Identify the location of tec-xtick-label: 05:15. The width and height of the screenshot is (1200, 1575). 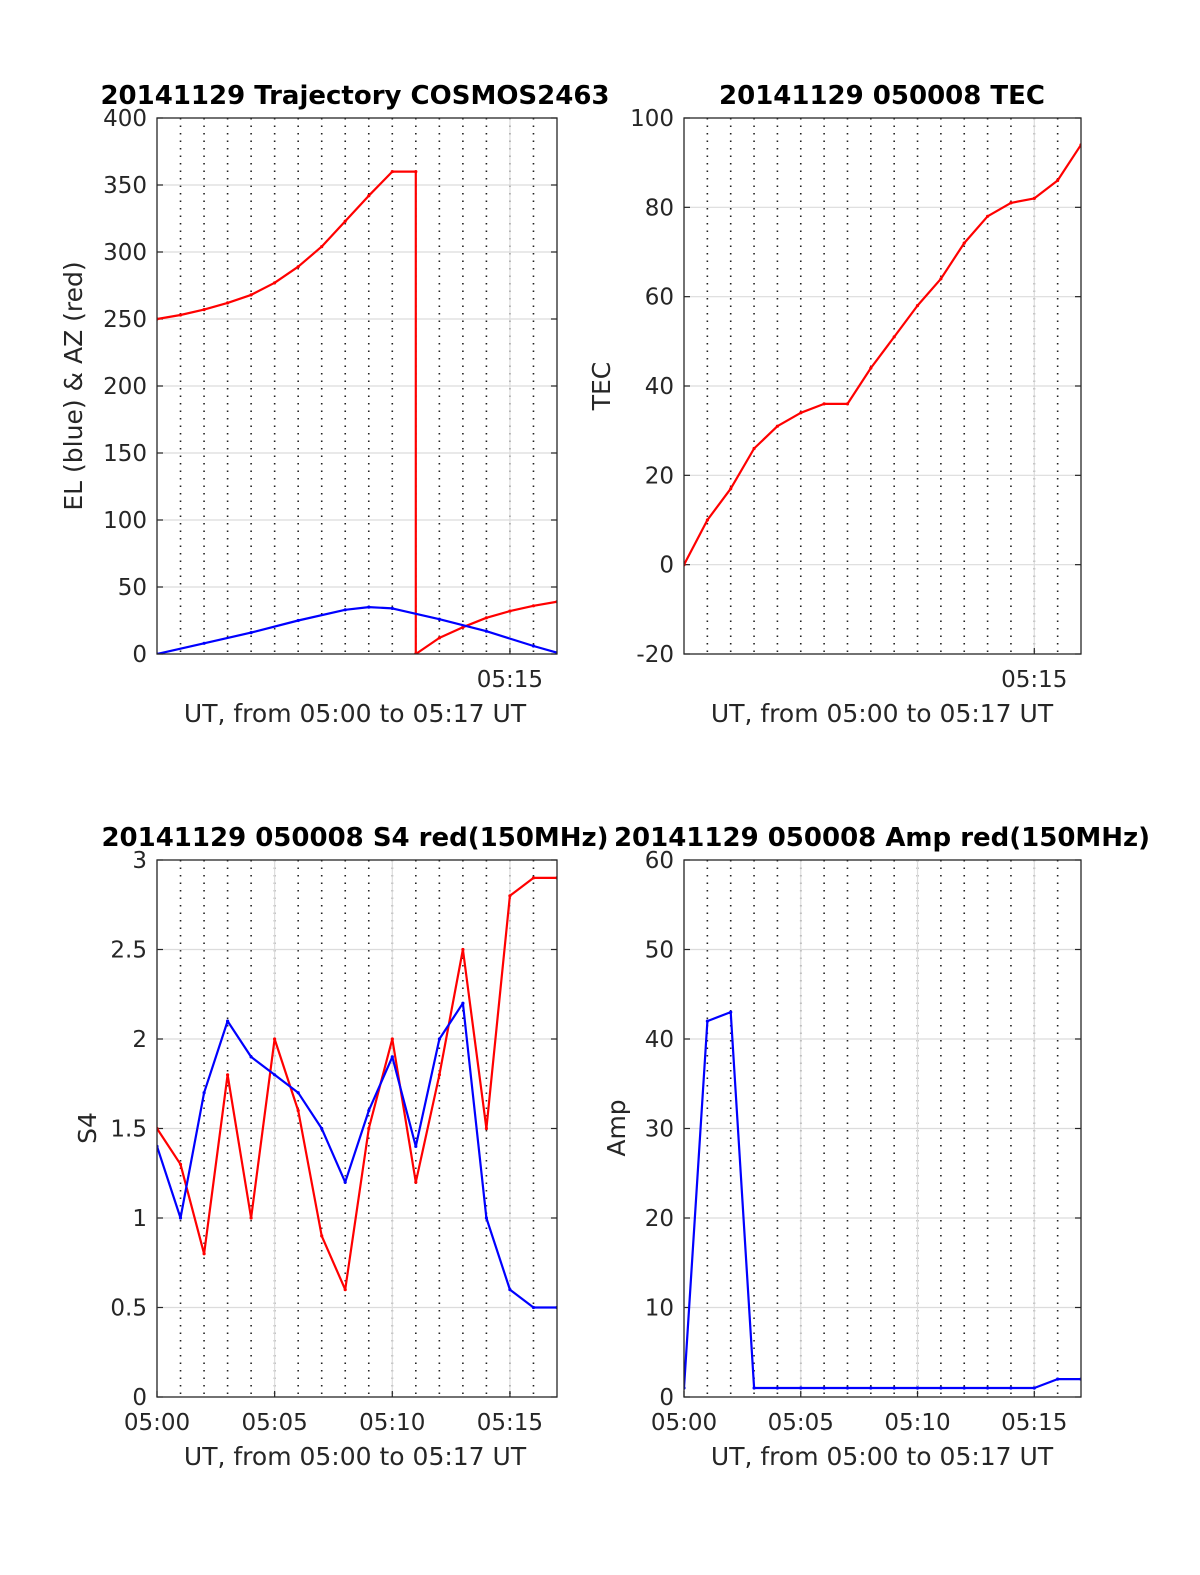
(1034, 680).